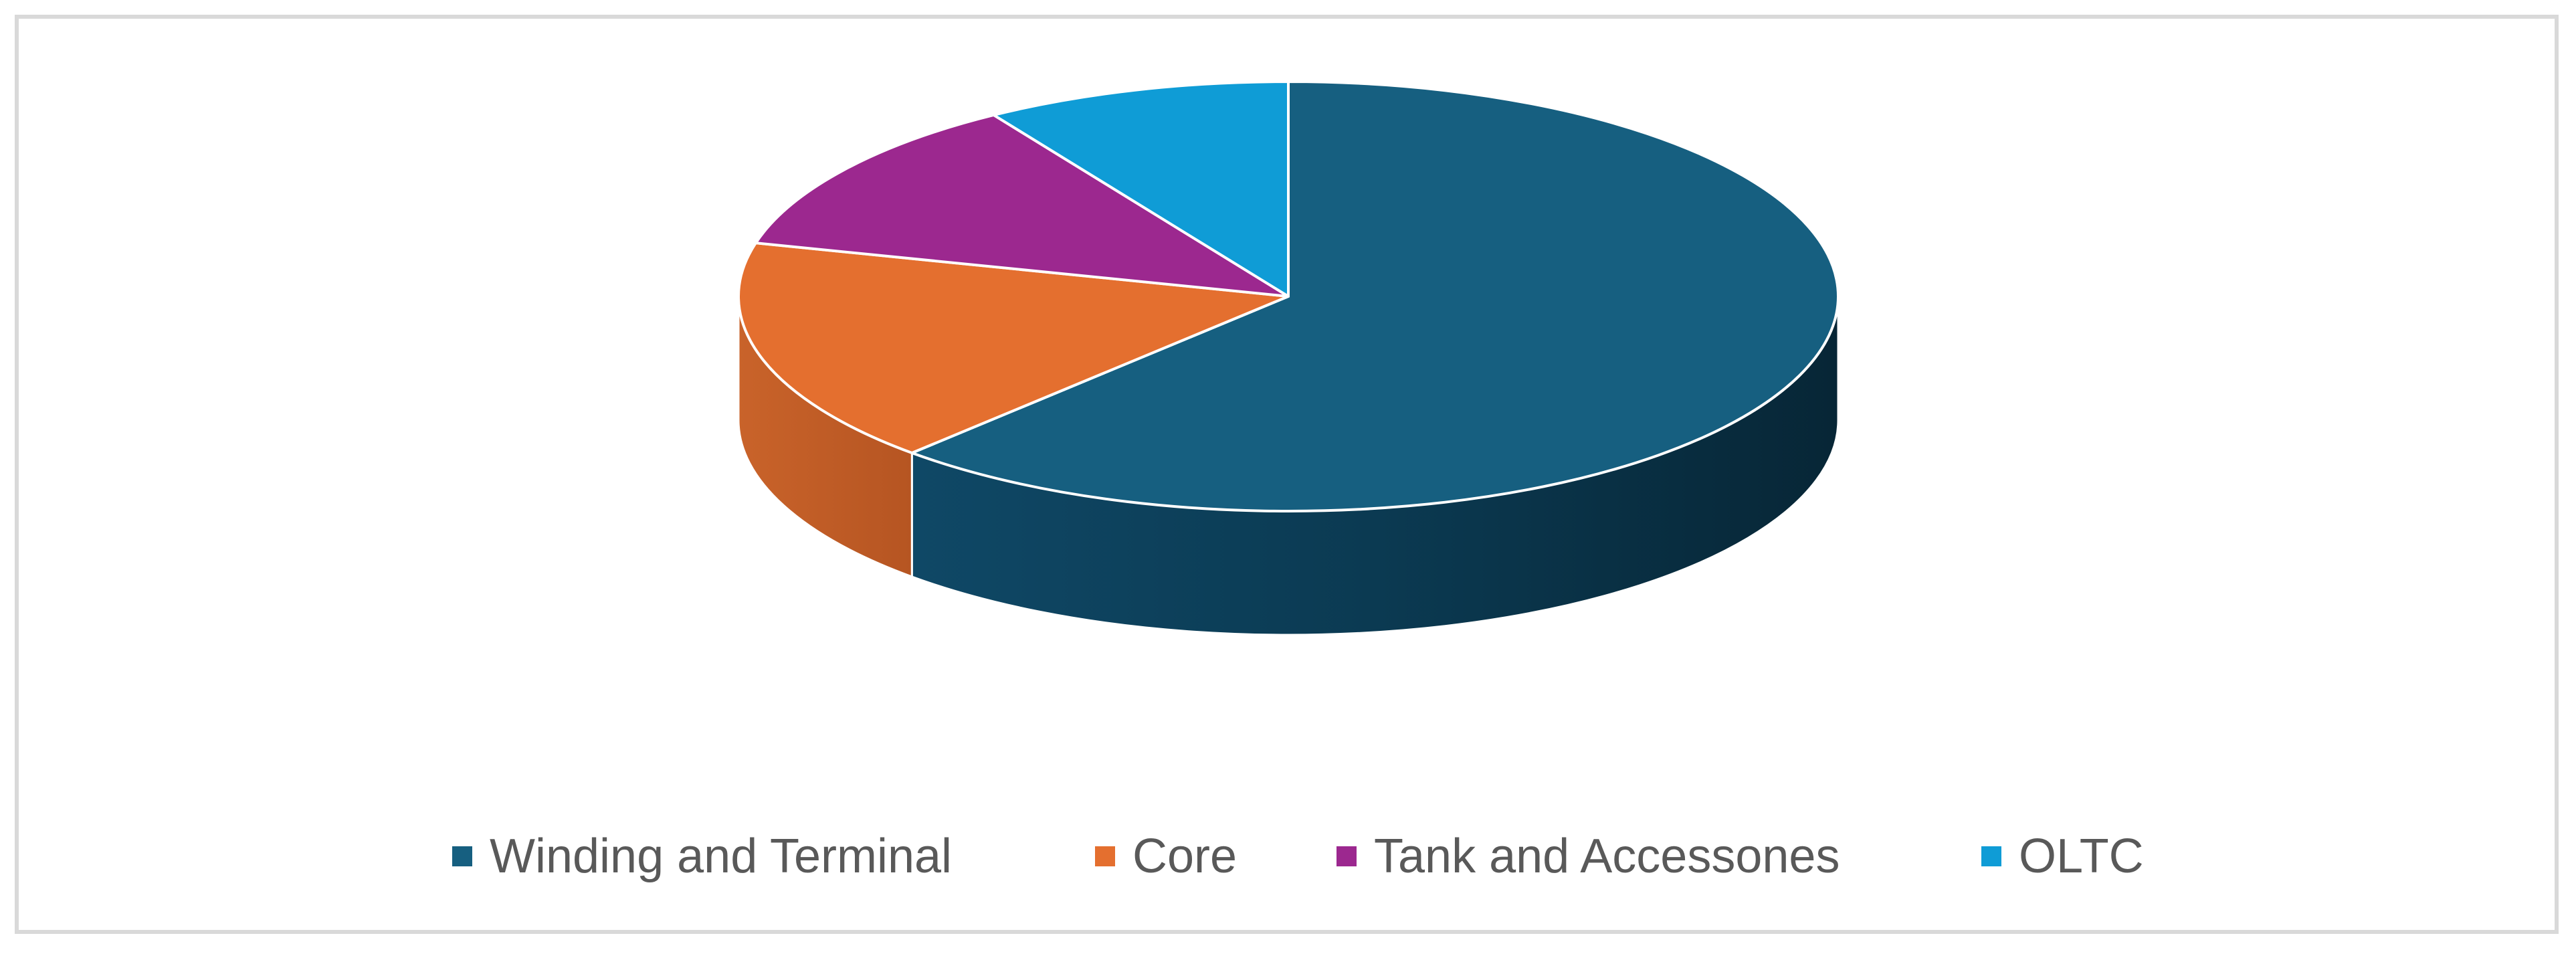 The width and height of the screenshot is (2576, 954). I want to click on legend-label: Winding and Terminal, so click(721, 856).